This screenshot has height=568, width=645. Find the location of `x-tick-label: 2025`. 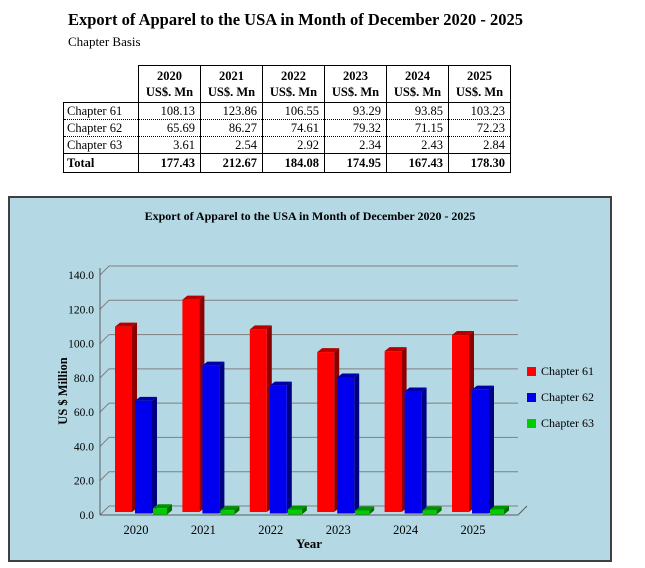

x-tick-label: 2025 is located at coordinates (473, 530).